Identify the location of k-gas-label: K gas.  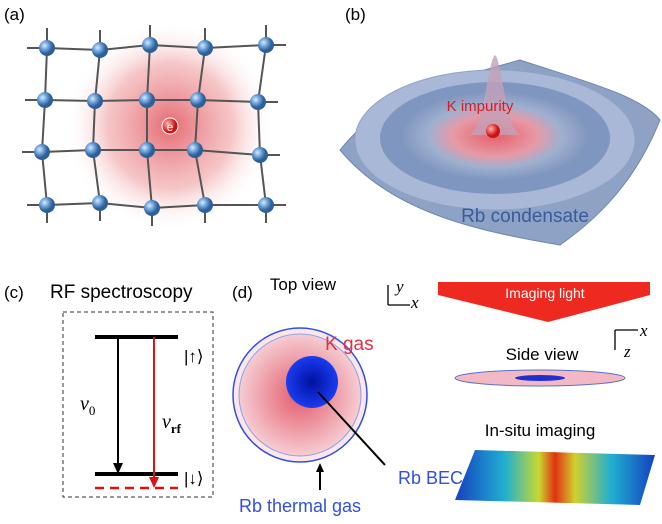
(349, 344).